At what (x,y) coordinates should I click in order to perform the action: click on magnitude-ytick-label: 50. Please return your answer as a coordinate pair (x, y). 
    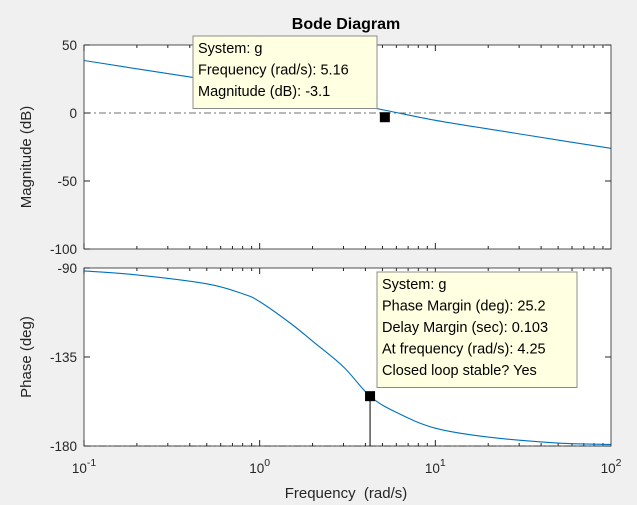
    Looking at the image, I should click on (69, 45).